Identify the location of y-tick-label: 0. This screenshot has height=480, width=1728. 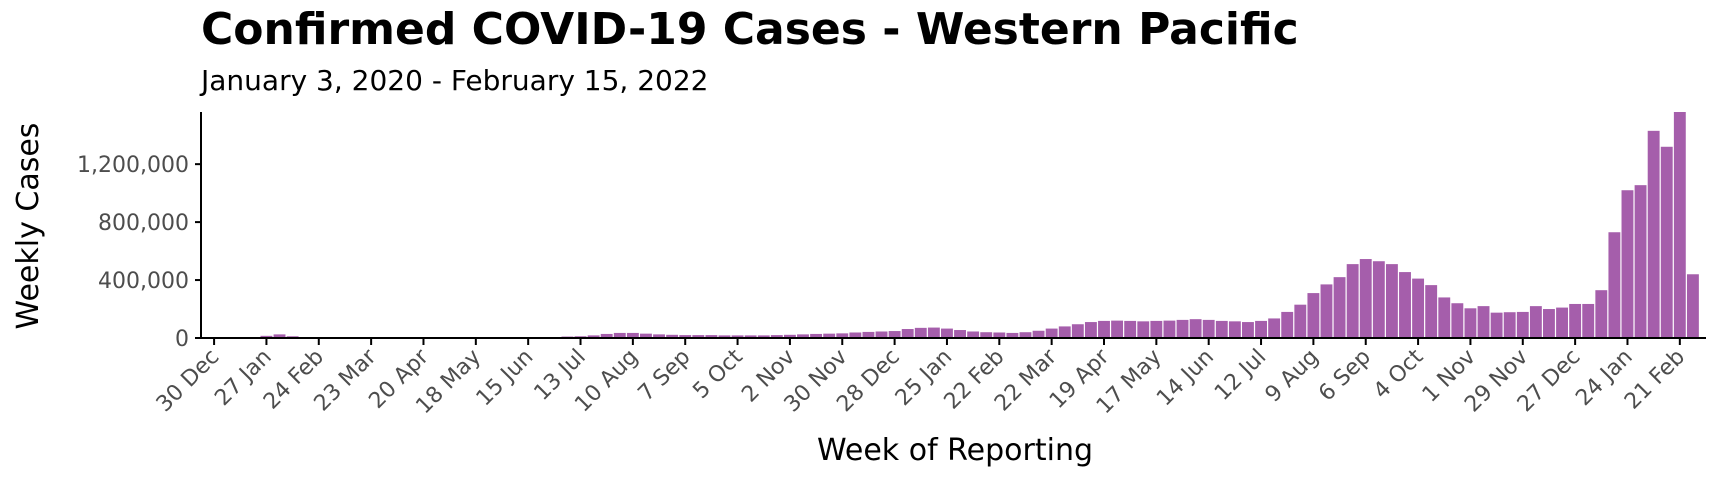
(182, 339).